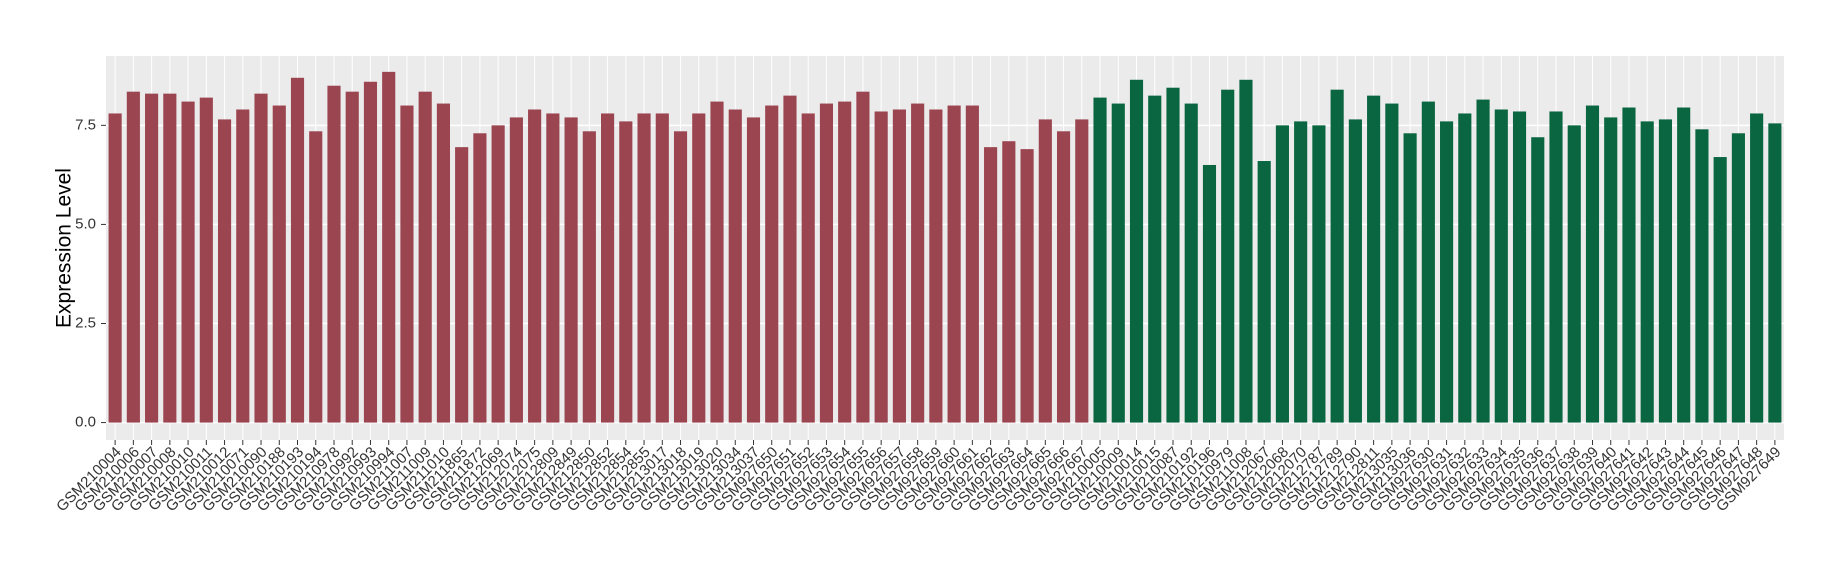 The image size is (1840, 580). What do you see at coordinates (85, 223) in the screenshot?
I see `y-tick-label: 5.0` at bounding box center [85, 223].